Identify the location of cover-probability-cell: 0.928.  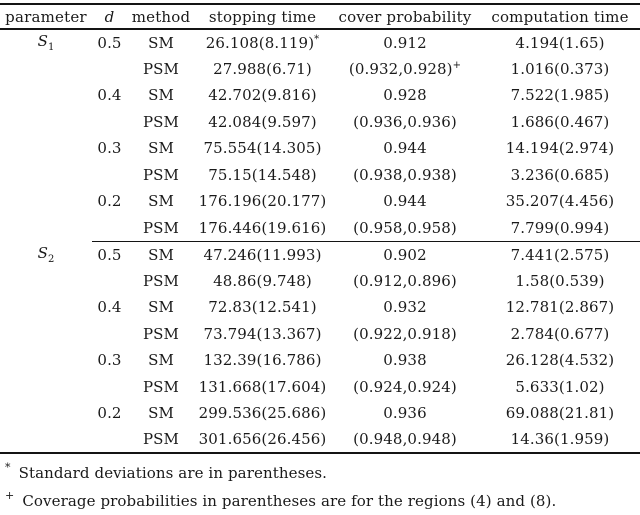
(405, 95).